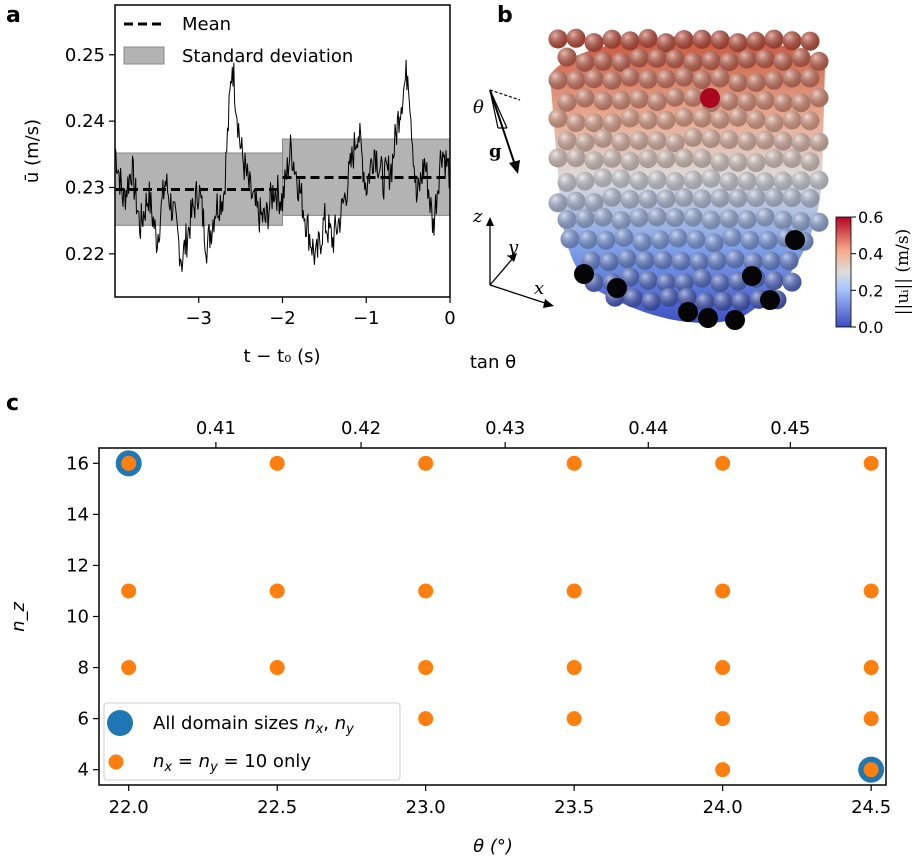  I want to click on legend-blue-nx-sub: x, so click(319, 729).